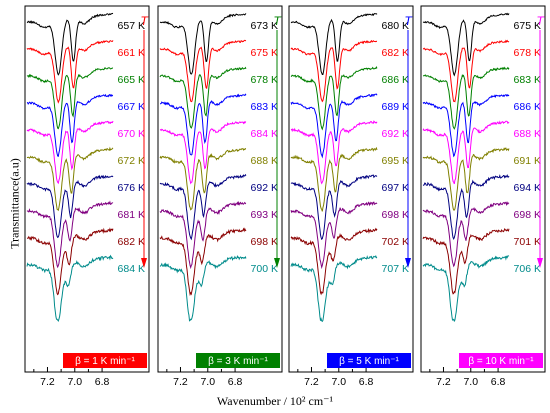 The width and height of the screenshot is (550, 413). Describe the element at coordinates (395, 161) in the screenshot. I see `temperature-label: 695 K` at that location.